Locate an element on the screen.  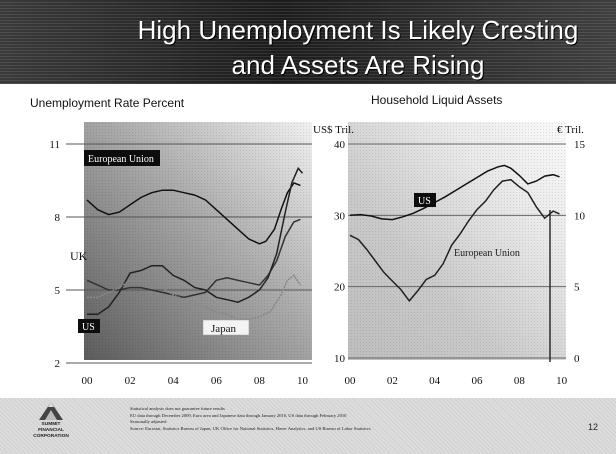
us-right-label-text: US is located at coordinates (424, 201).